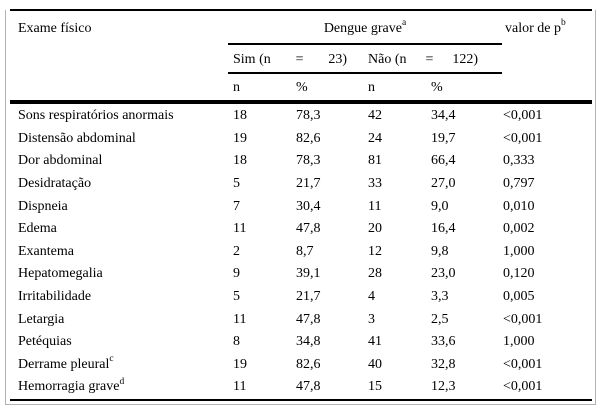  What do you see at coordinates (519, 297) in the screenshot?
I see `cell-p-value: 0,005` at bounding box center [519, 297].